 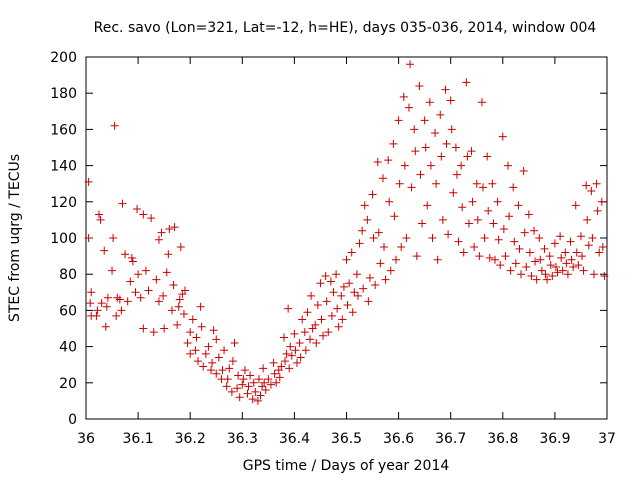 What do you see at coordinates (63, 130) in the screenshot?
I see `y-tick-label: 160` at bounding box center [63, 130].